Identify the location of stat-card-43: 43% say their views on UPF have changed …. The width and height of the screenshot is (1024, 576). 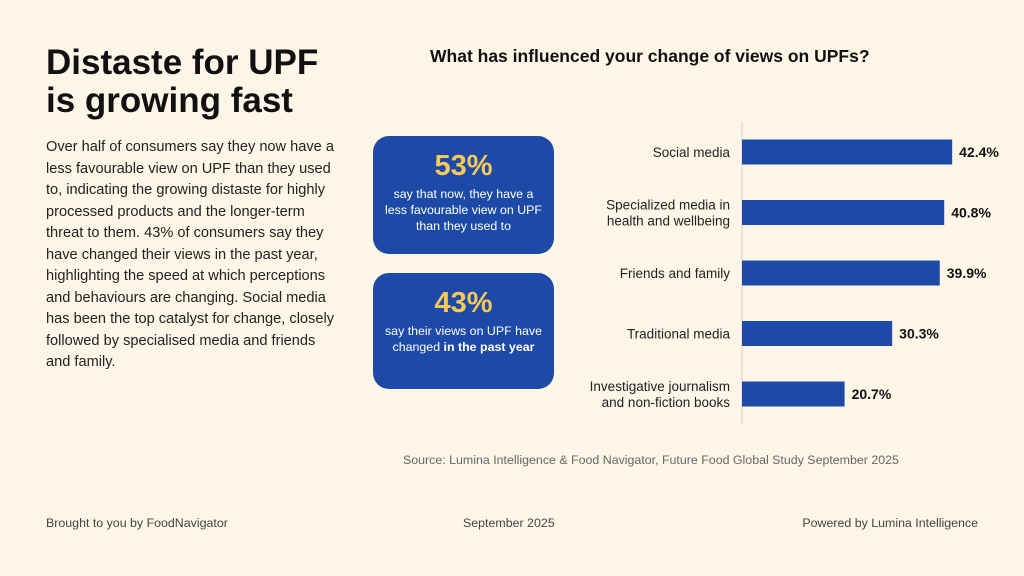
(463, 331).